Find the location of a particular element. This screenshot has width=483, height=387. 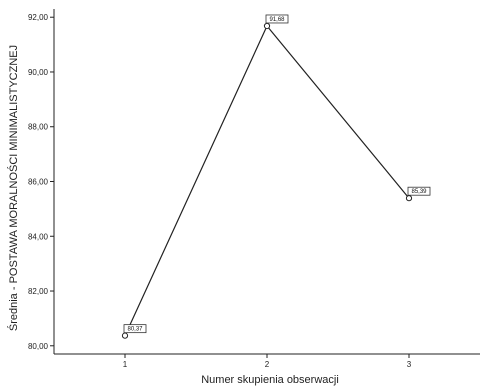

y-tick-label: 86,00 is located at coordinates (38, 182).